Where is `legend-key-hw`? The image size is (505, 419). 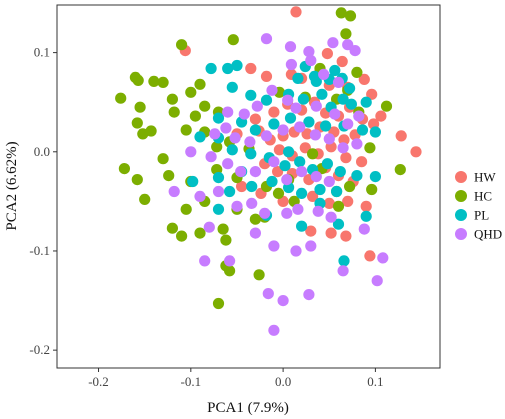 legend-key-hw is located at coordinates (461, 177).